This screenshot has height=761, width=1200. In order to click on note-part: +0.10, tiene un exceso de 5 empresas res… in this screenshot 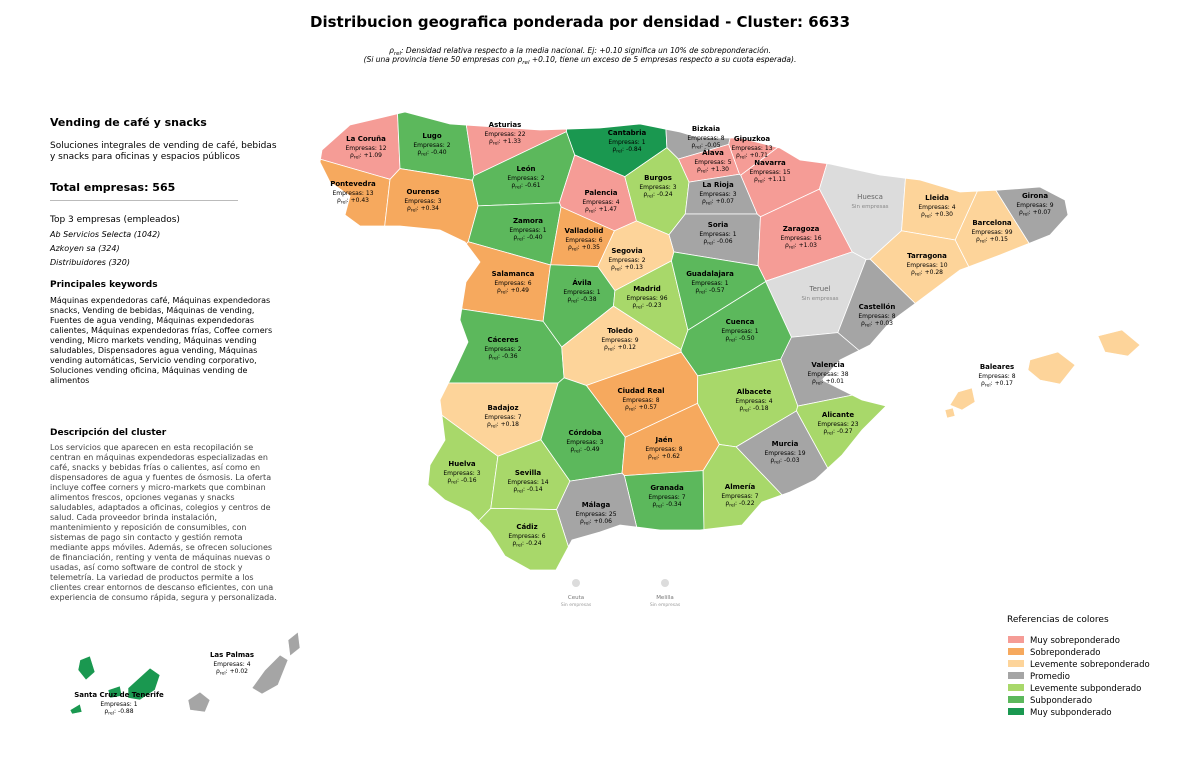, I will do `click(662, 59)`.